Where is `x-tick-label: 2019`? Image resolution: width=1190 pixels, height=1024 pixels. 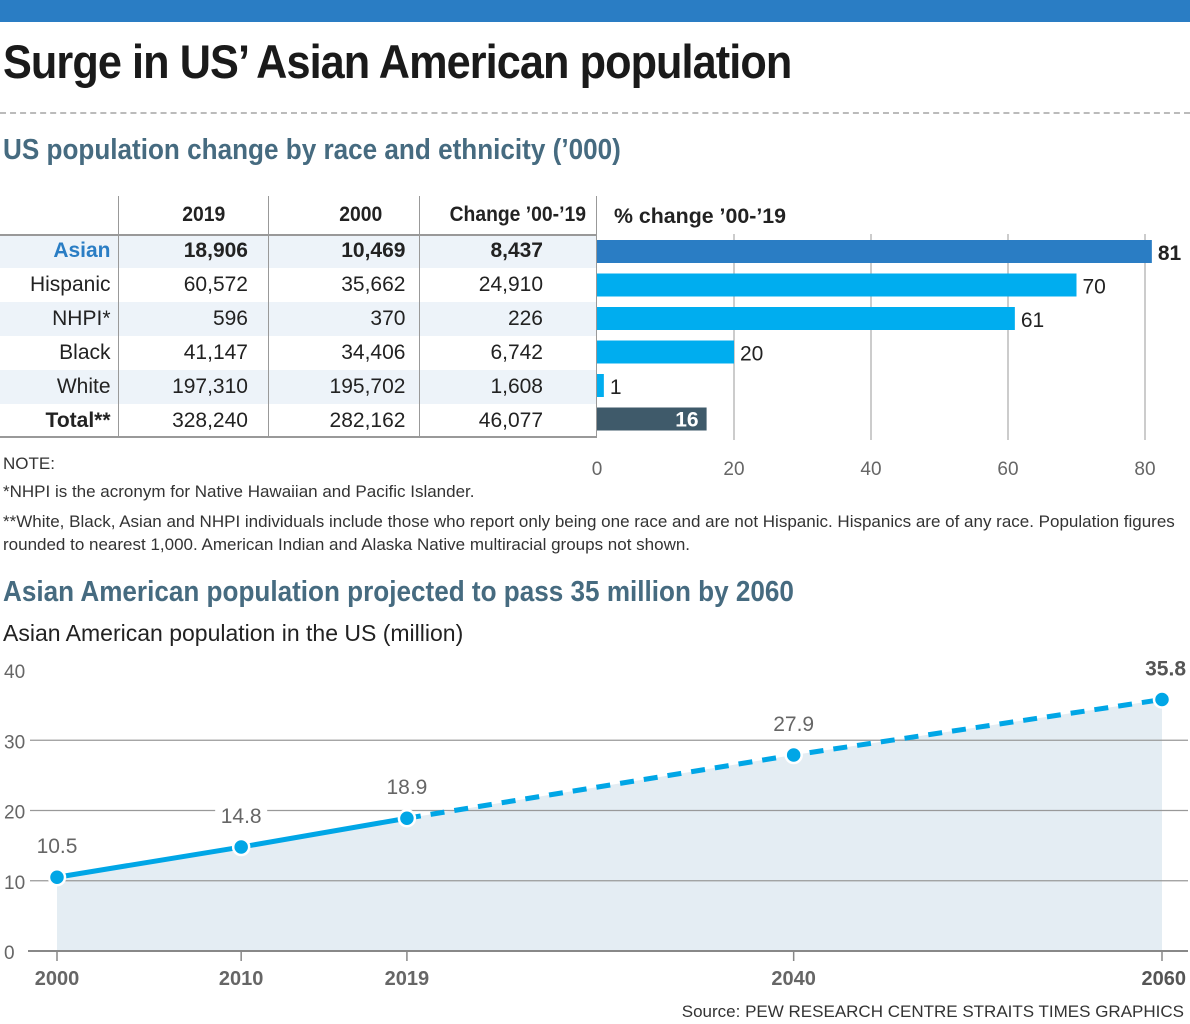 x-tick-label: 2019 is located at coordinates (407, 979).